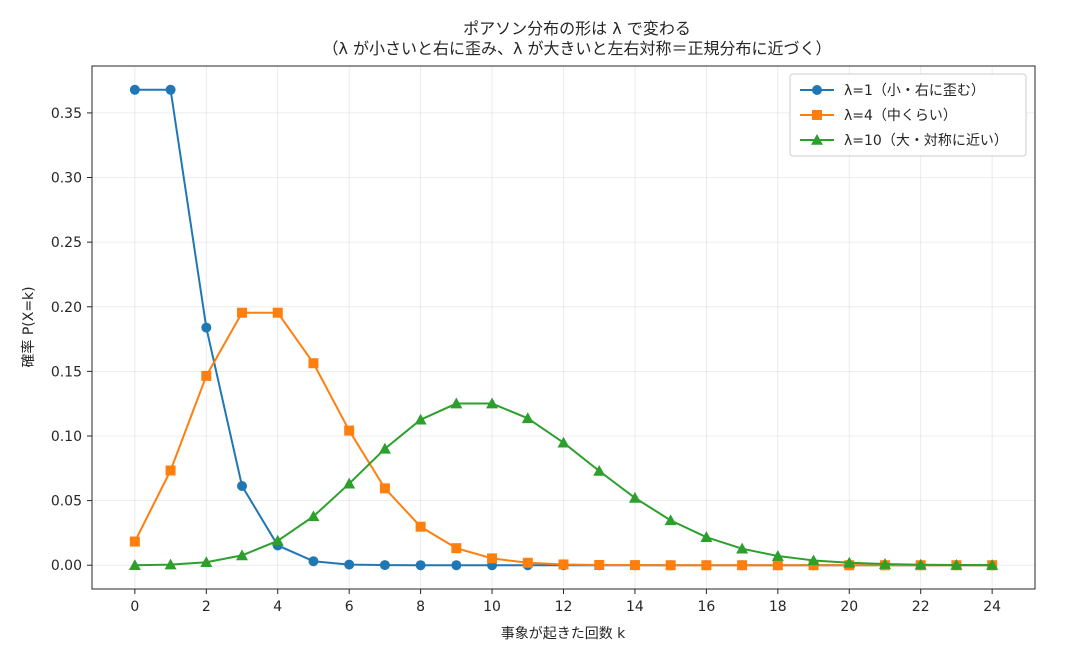  What do you see at coordinates (849, 607) in the screenshot?
I see `x-tick-label: 20` at bounding box center [849, 607].